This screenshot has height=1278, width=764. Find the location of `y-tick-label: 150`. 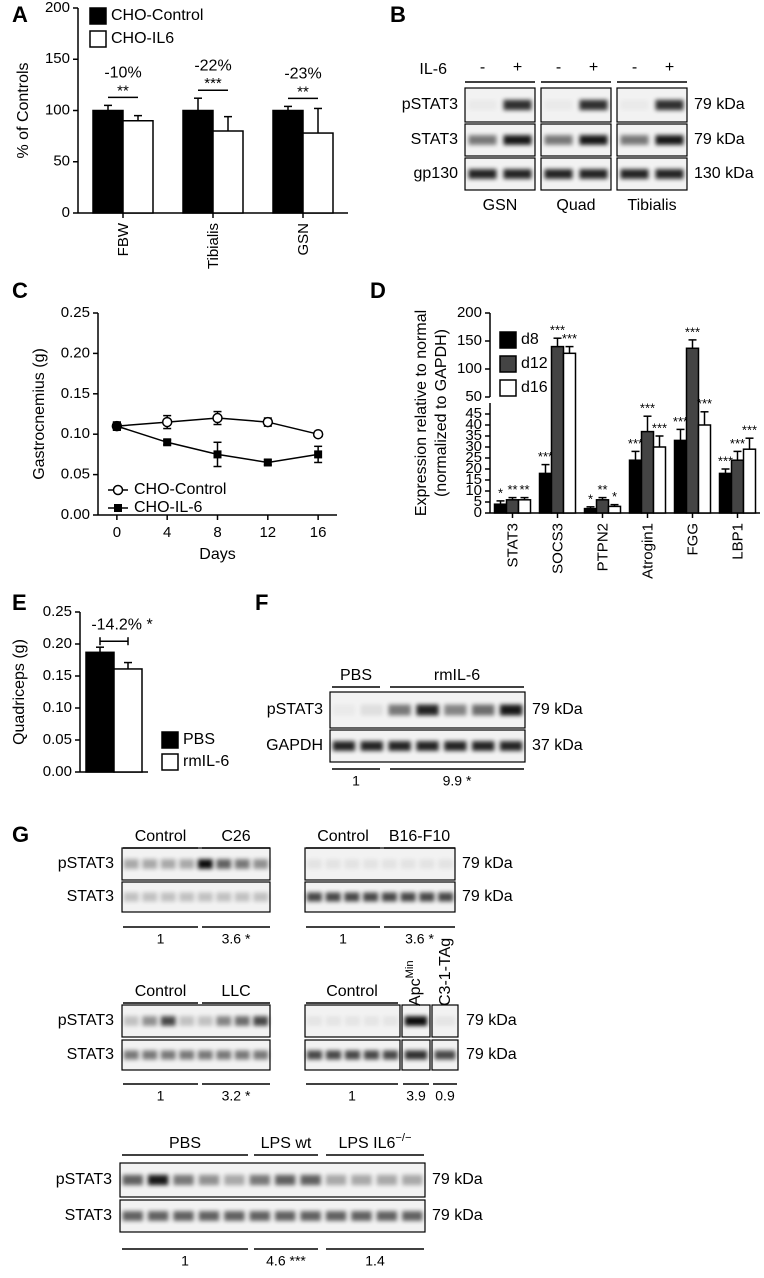

y-tick-label: 150 is located at coordinates (57, 58).